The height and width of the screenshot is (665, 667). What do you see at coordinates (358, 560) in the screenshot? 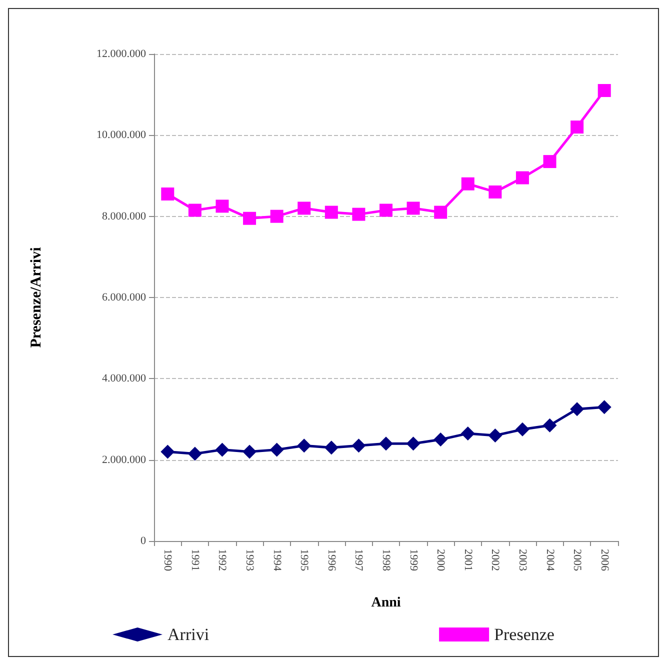
I see `x-tick-label: 1997` at bounding box center [358, 560].